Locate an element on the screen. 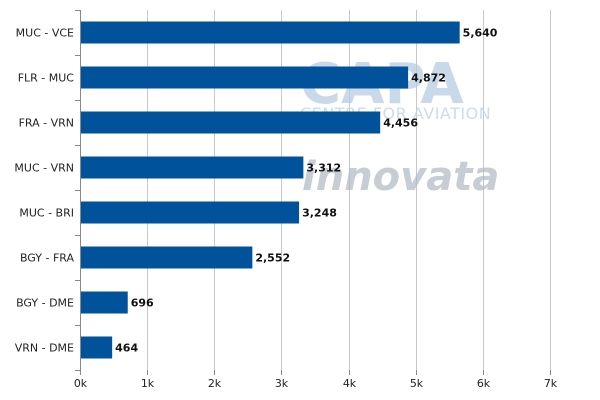 The height and width of the screenshot is (400, 600). x-tick-label: 3k is located at coordinates (282, 383).